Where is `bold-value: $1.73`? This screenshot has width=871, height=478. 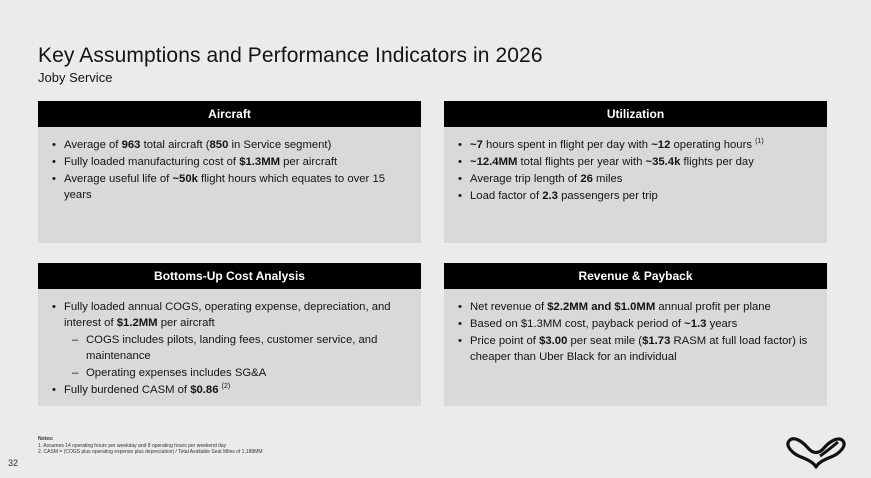
bold-value: $1.73 is located at coordinates (656, 341).